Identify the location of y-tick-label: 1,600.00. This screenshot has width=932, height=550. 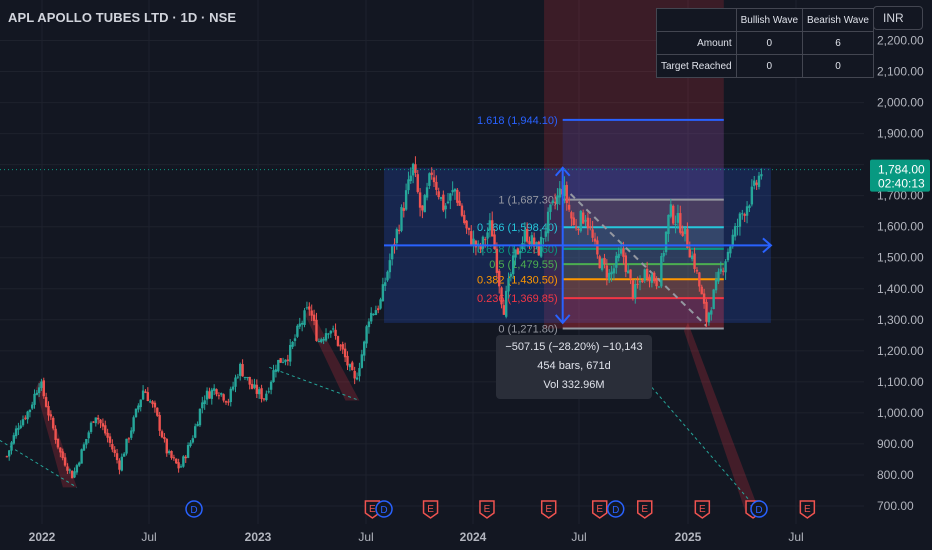
(900, 227).